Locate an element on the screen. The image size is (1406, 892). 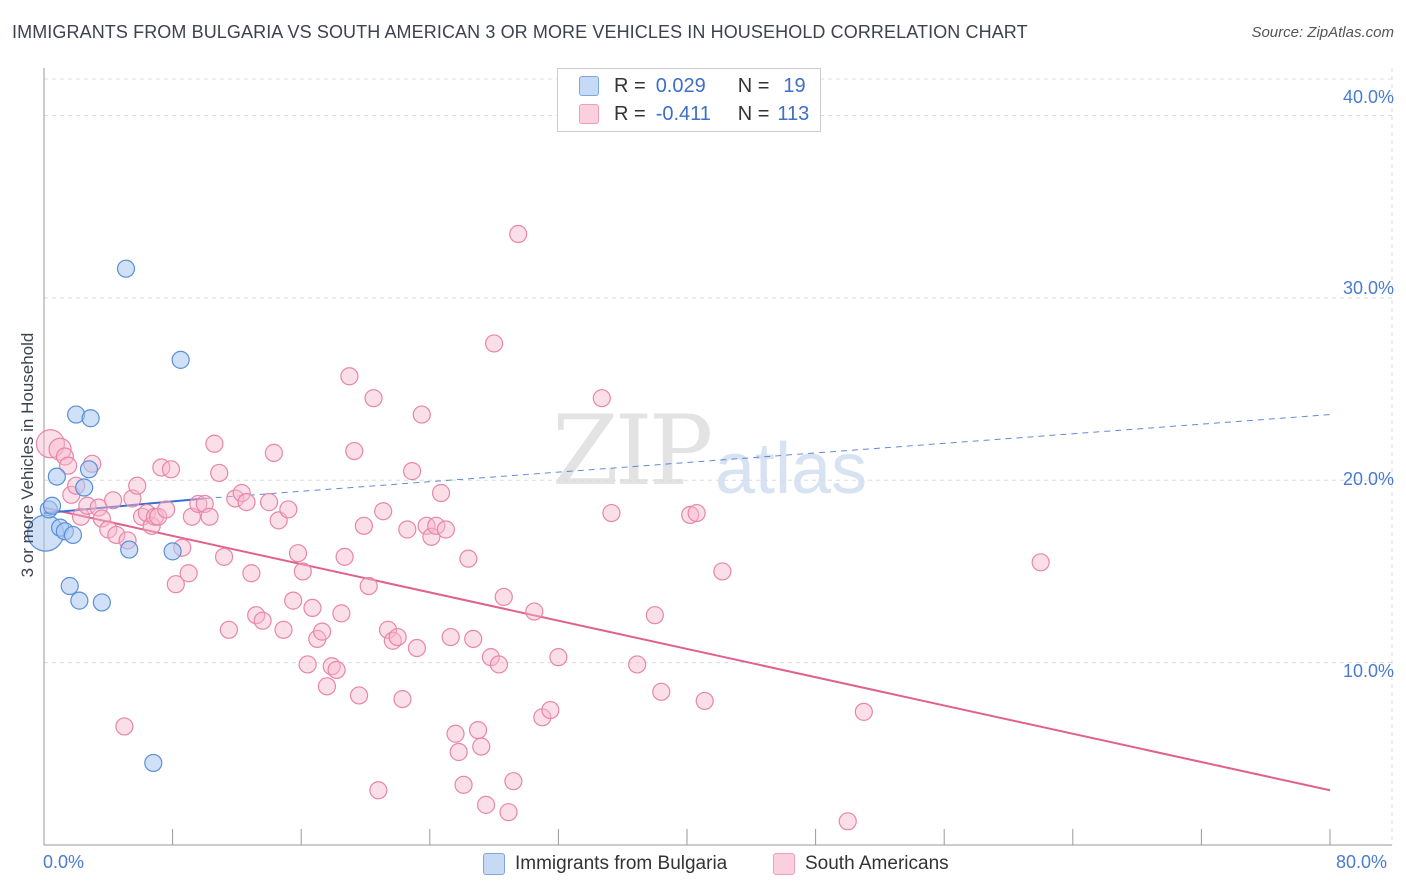
y-axis-label: 3 or more Vehicles in Household is located at coordinates (27, 455).